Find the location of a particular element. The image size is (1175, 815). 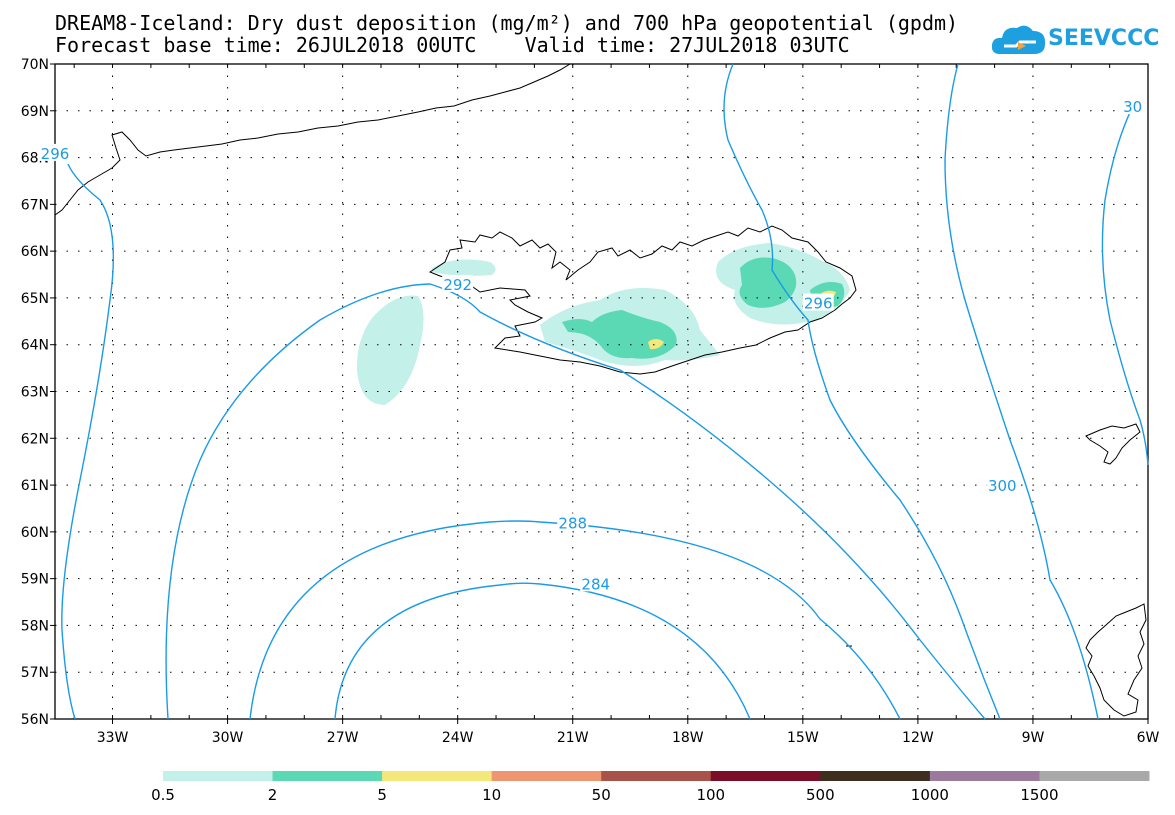

lon-label: 24W is located at coordinates (458, 738).